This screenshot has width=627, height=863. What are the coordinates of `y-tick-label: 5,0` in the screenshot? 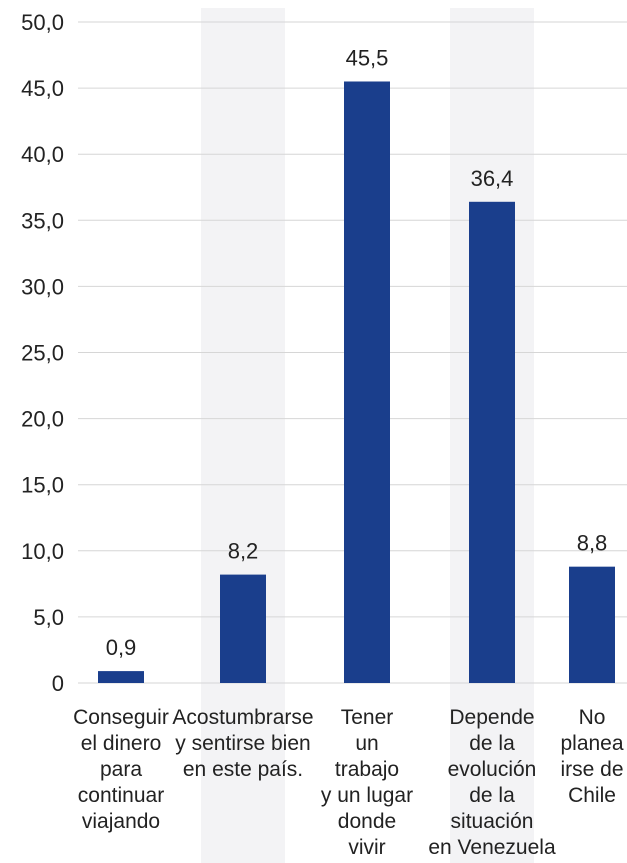 It's located at (48, 617).